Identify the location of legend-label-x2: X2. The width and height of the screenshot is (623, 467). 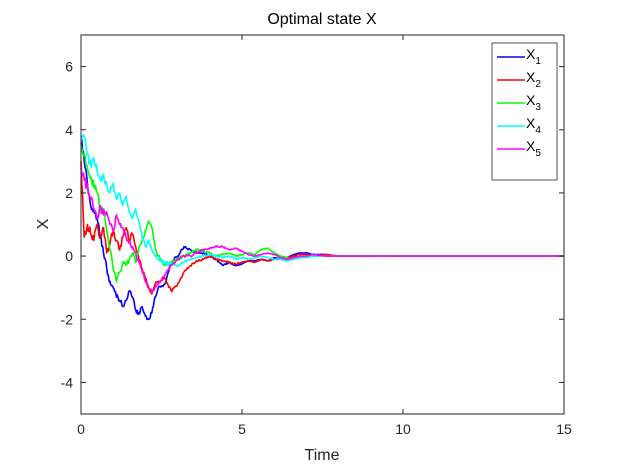
(533, 79).